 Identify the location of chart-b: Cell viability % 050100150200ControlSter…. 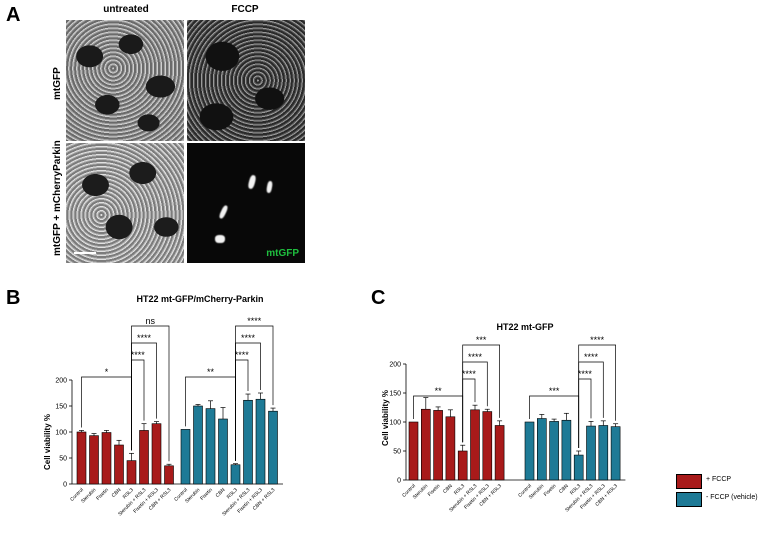
(163, 416).